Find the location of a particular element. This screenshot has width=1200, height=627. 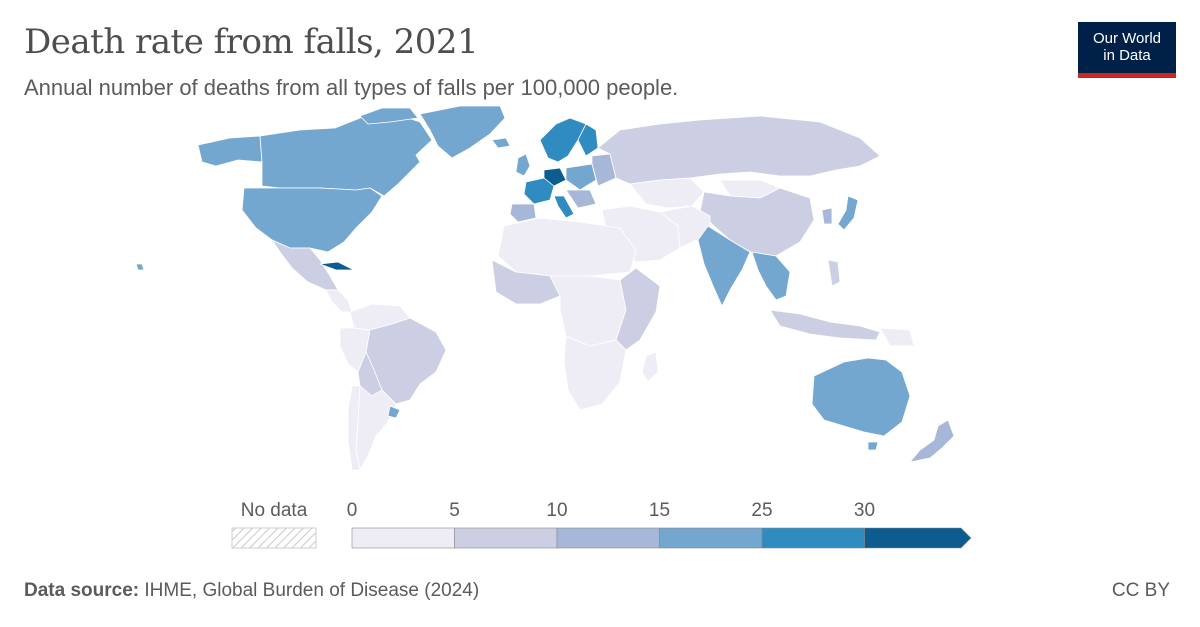

region-germany is located at coordinates (555, 177).